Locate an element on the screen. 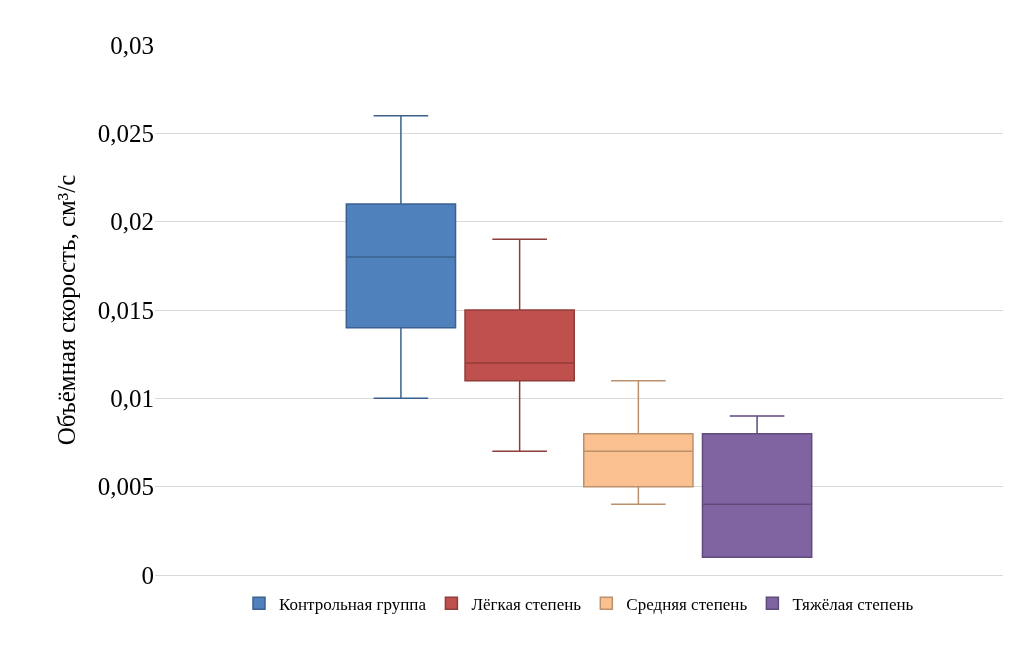 The height and width of the screenshot is (650, 1009). y-tick-label: 0,025 is located at coordinates (125, 134).